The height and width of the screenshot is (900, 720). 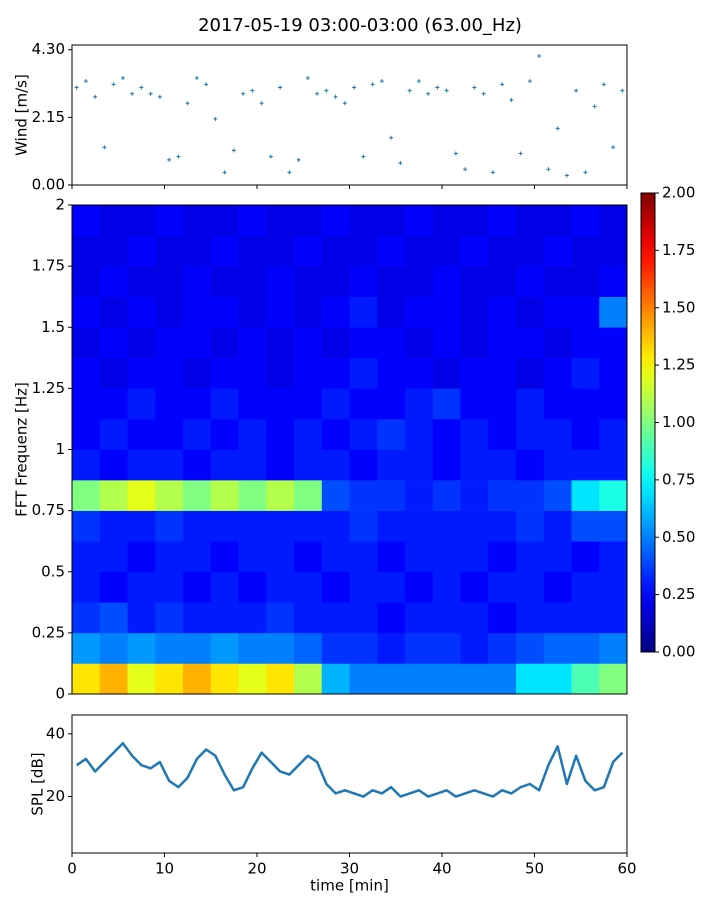 I want to click on colorbar-tick-label: 1.75, so click(x=678, y=250).